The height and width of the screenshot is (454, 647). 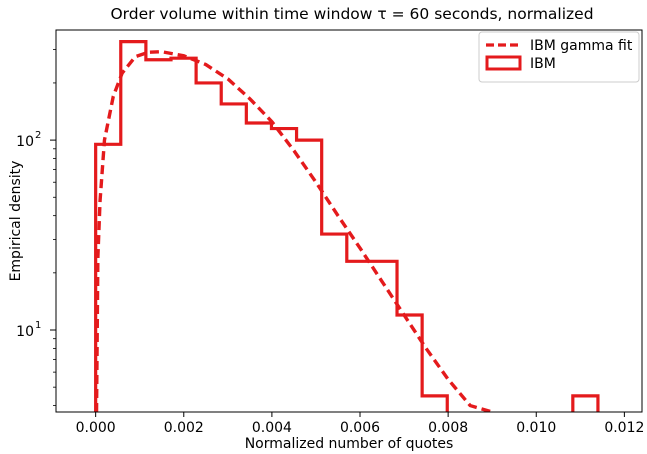 I want to click on x-tick-label: 0.002, so click(x=184, y=428).